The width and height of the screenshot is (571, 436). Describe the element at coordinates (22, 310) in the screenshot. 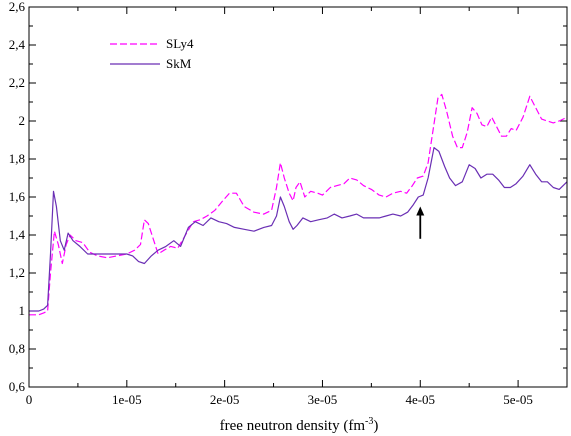

I see `y-tick-label: 1` at that location.